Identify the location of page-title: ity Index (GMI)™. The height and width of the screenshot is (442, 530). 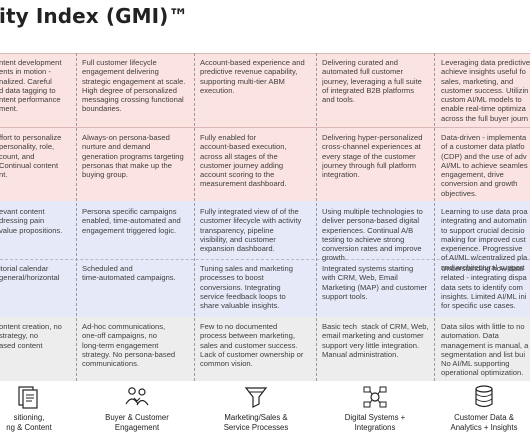
(94, 16).